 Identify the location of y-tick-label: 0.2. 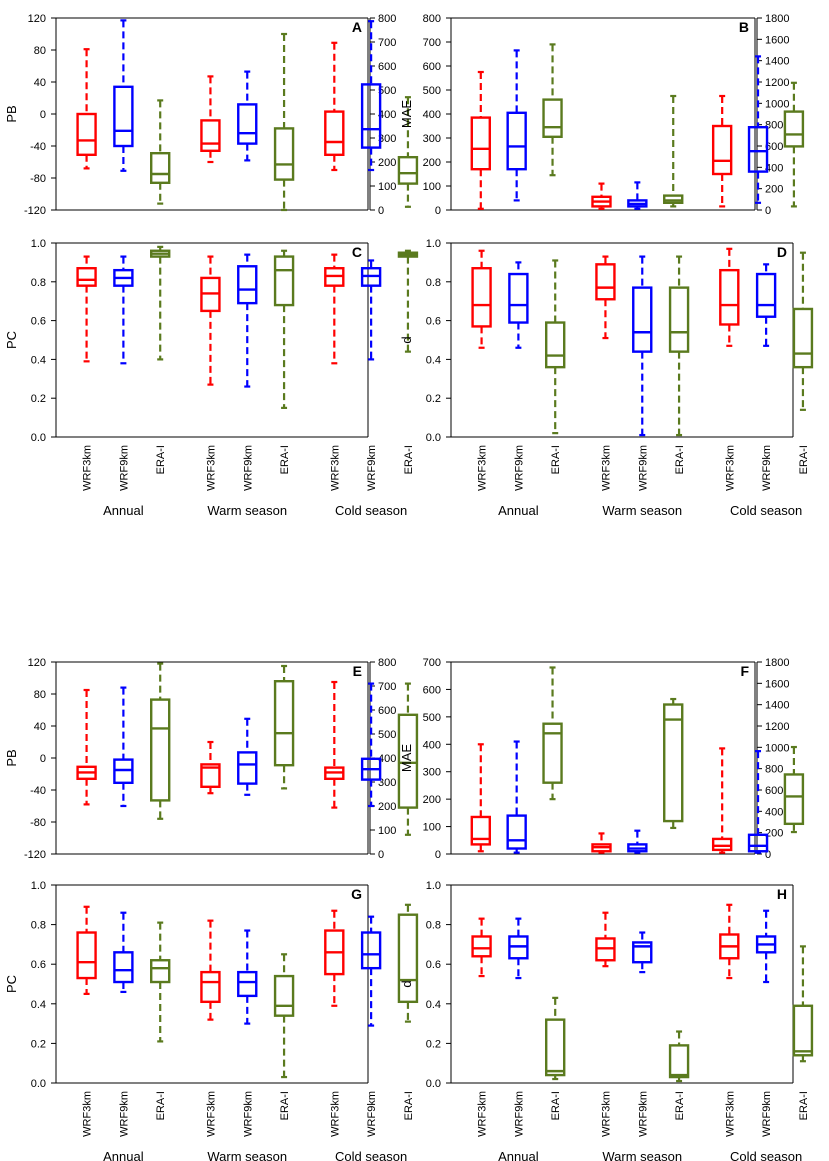
(433, 1044).